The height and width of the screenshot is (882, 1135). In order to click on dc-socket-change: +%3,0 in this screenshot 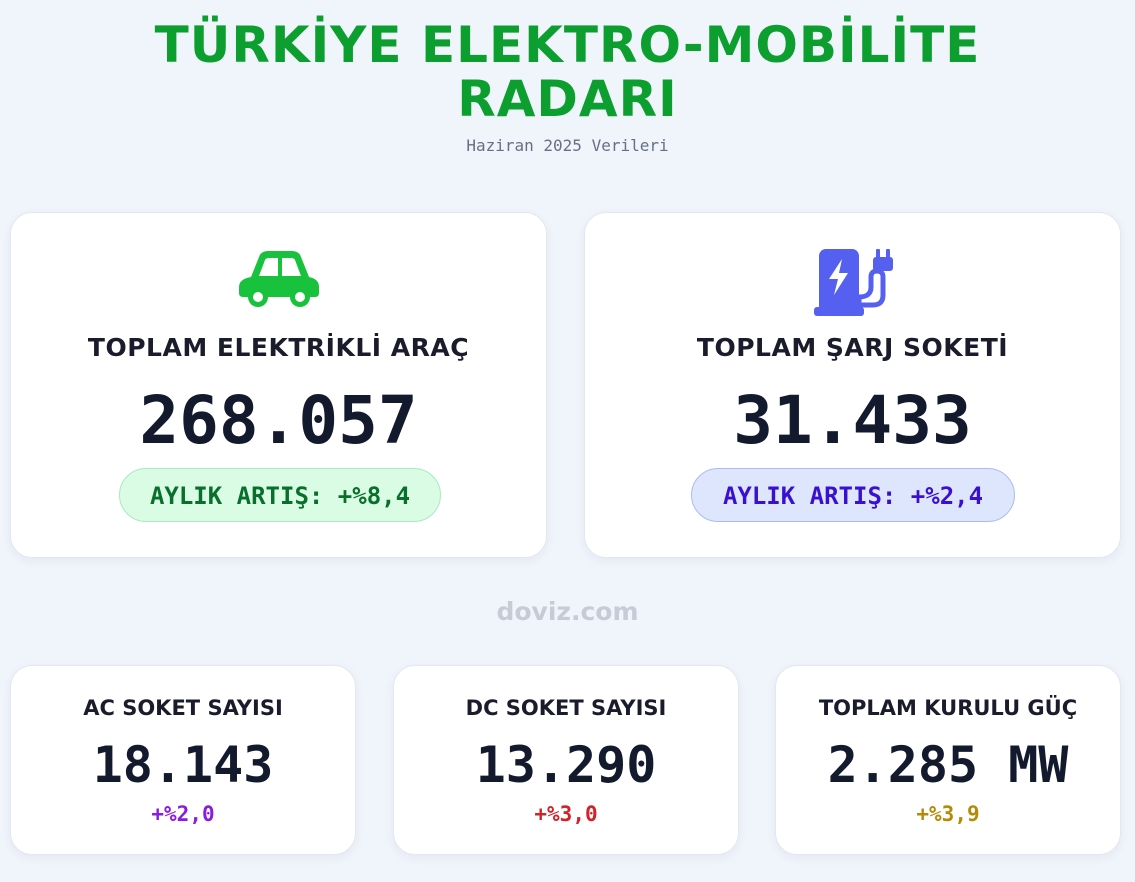, I will do `click(566, 814)`.